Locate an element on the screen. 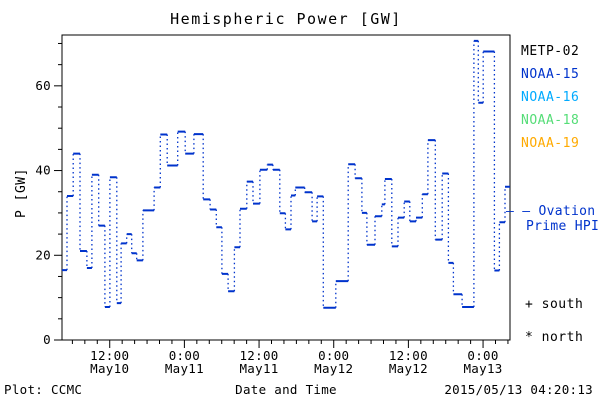 The height and width of the screenshot is (400, 600). svg-text: 0 is located at coordinates (47, 339).